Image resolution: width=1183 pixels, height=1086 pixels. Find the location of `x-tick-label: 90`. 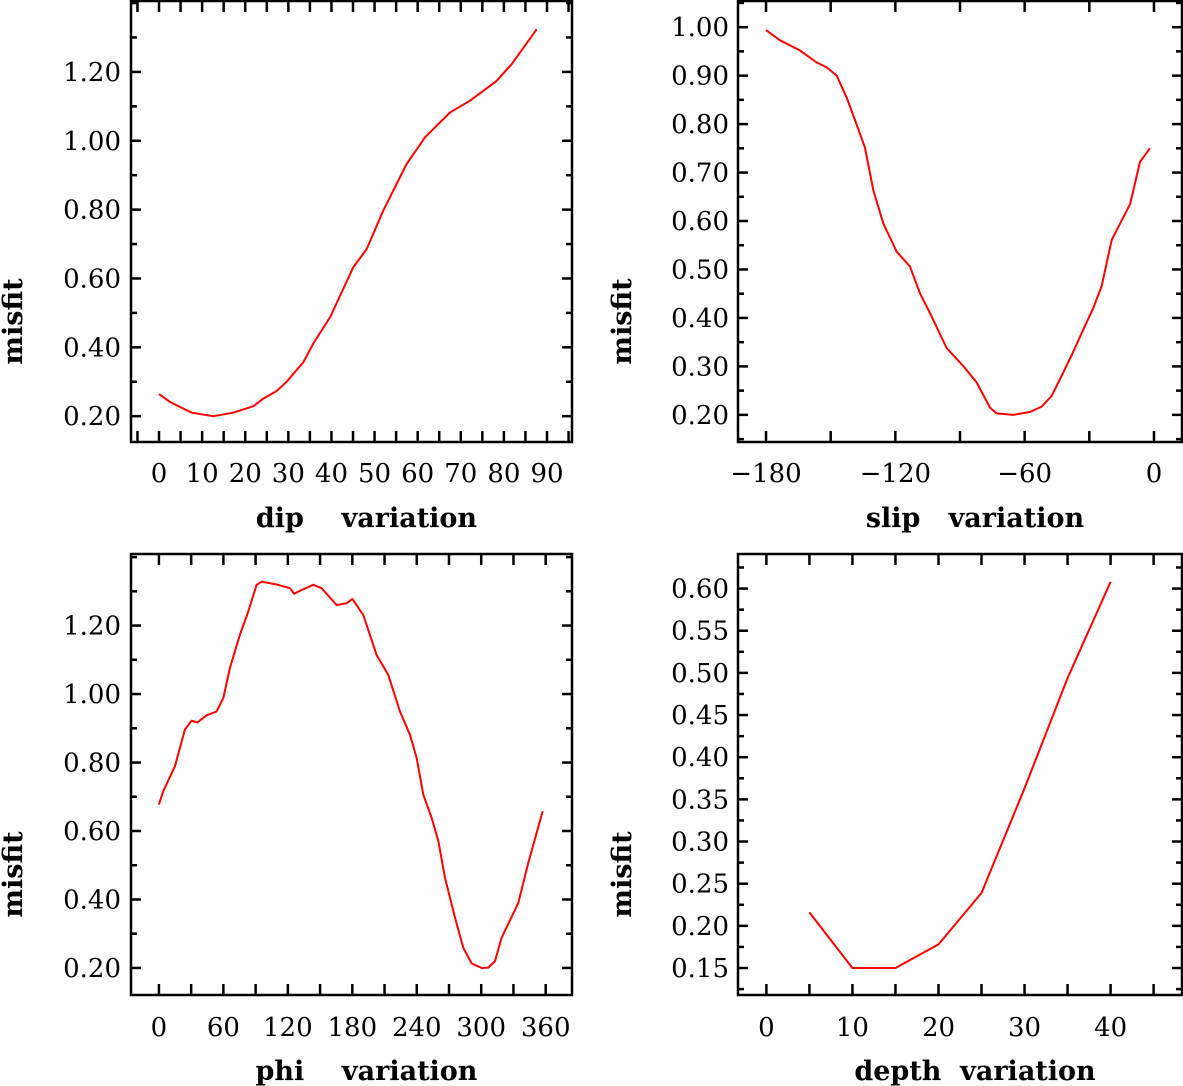

x-tick-label: 90 is located at coordinates (546, 474).